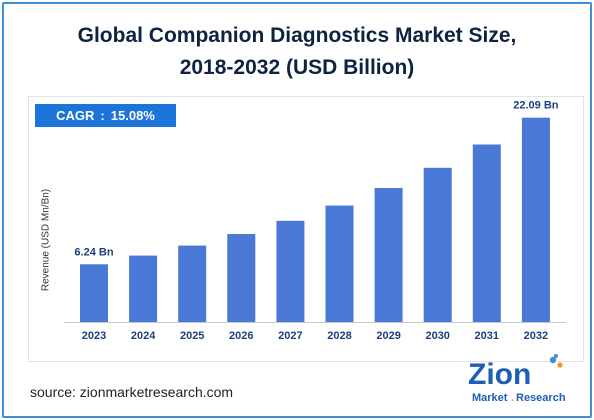 The height and width of the screenshot is (420, 594). Describe the element at coordinates (536, 106) in the screenshot. I see `data-label-last: 22.09 Bn` at that location.